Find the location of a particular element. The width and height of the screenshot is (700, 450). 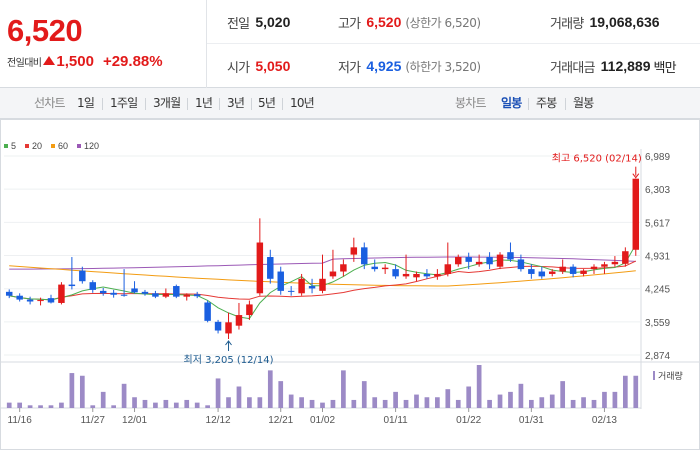

candle-weekly-button: 주봉 is located at coordinates (546, 103).